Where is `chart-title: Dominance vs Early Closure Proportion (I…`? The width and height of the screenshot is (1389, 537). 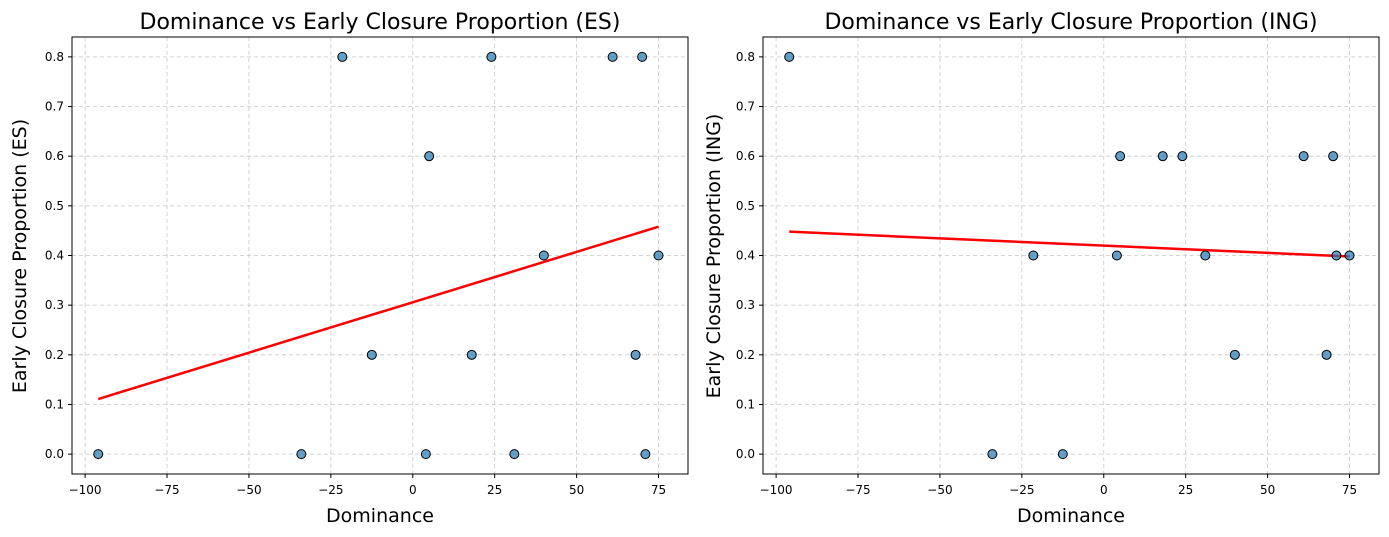
chart-title: Dominance vs Early Closure Proportion (I… is located at coordinates (1070, 22).